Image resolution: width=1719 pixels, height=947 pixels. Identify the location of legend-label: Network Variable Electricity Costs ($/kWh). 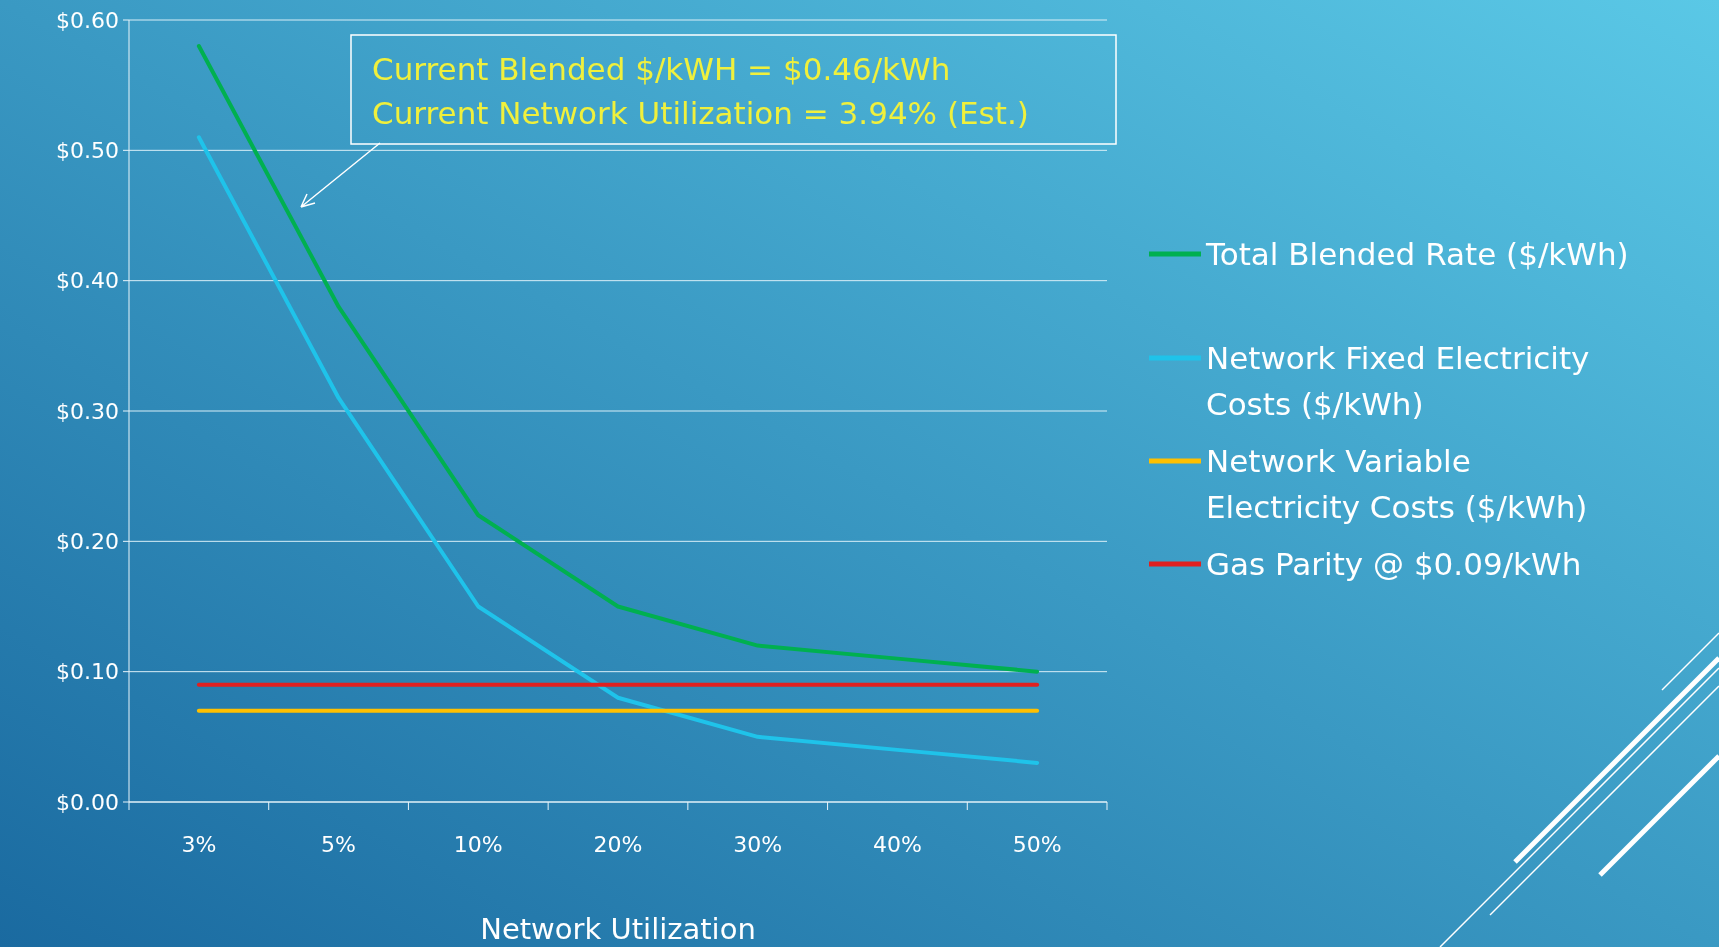
(1397, 483).